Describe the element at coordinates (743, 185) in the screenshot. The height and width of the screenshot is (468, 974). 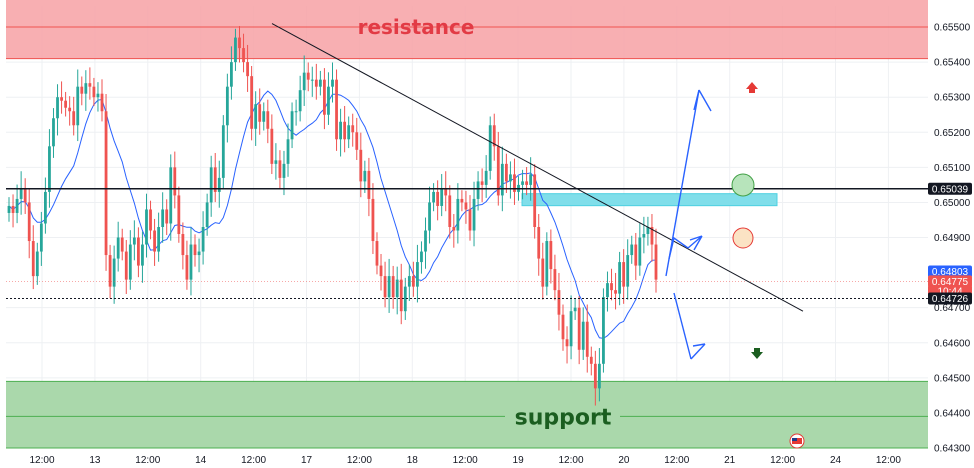
I see `green-circle-marker` at that location.